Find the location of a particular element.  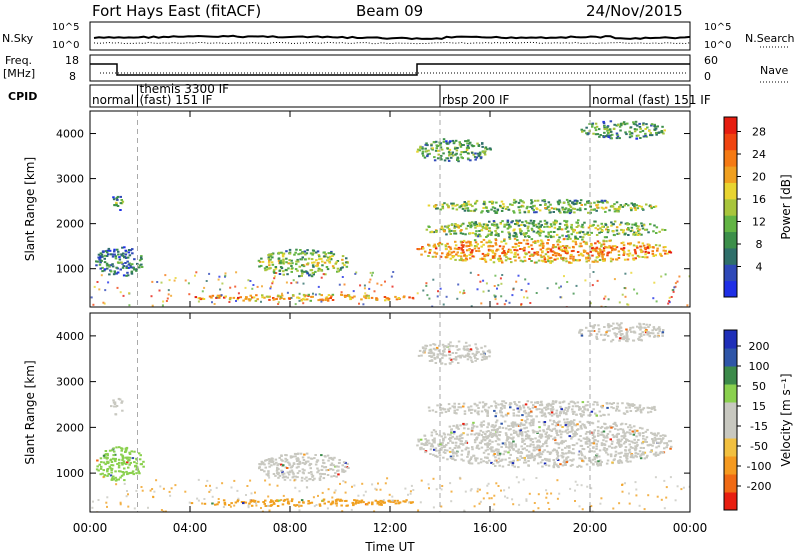

sky-left-tick-top: 10^5 is located at coordinates (65, 27).